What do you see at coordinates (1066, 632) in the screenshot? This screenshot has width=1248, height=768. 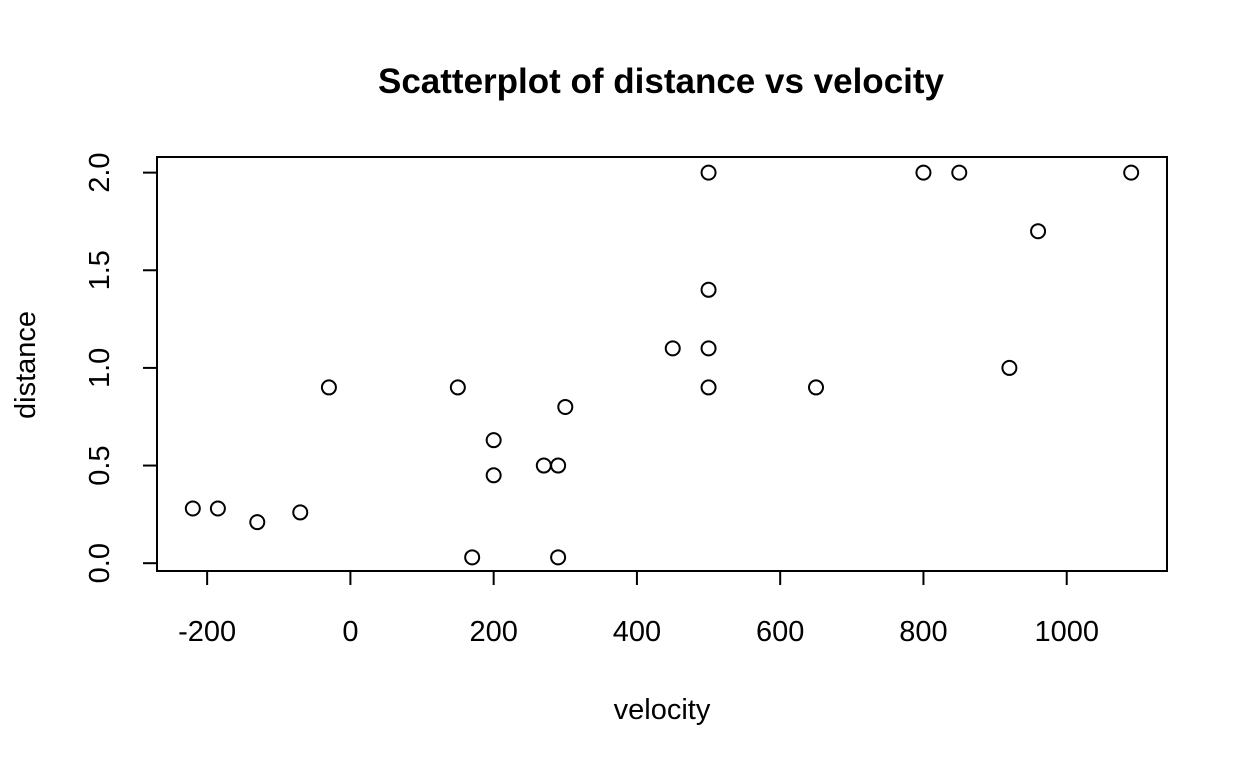 I see `x-tick-label: 1000` at bounding box center [1066, 632].